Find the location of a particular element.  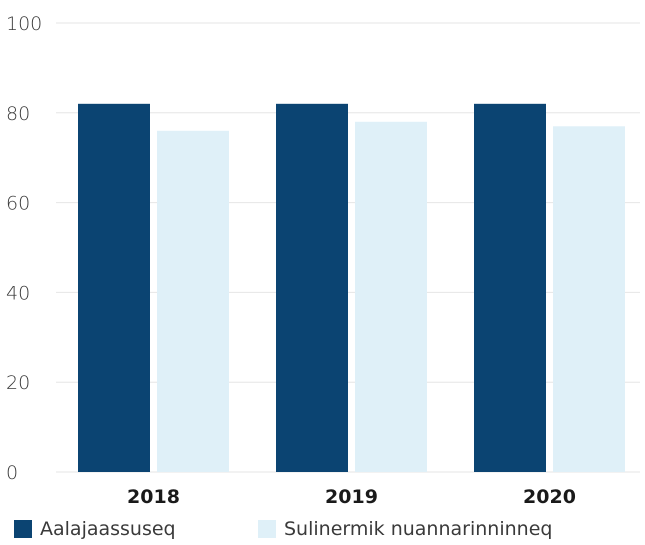

legend-label-0: Aalajaassuseq is located at coordinates (108, 529).